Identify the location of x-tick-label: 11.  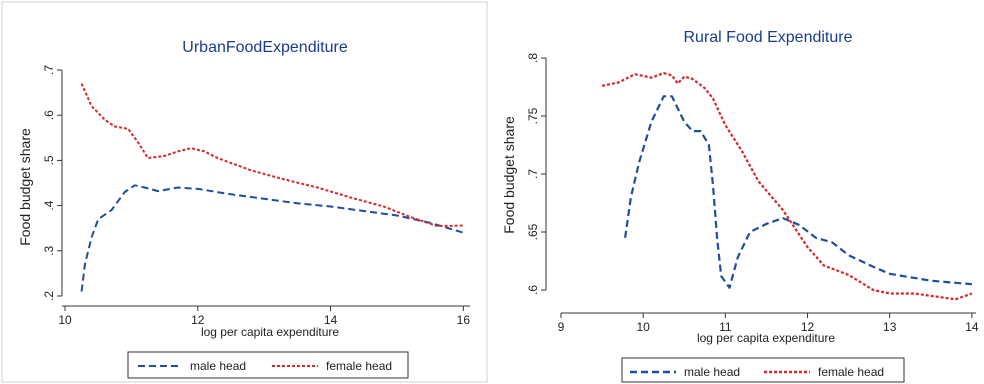
(725, 327).